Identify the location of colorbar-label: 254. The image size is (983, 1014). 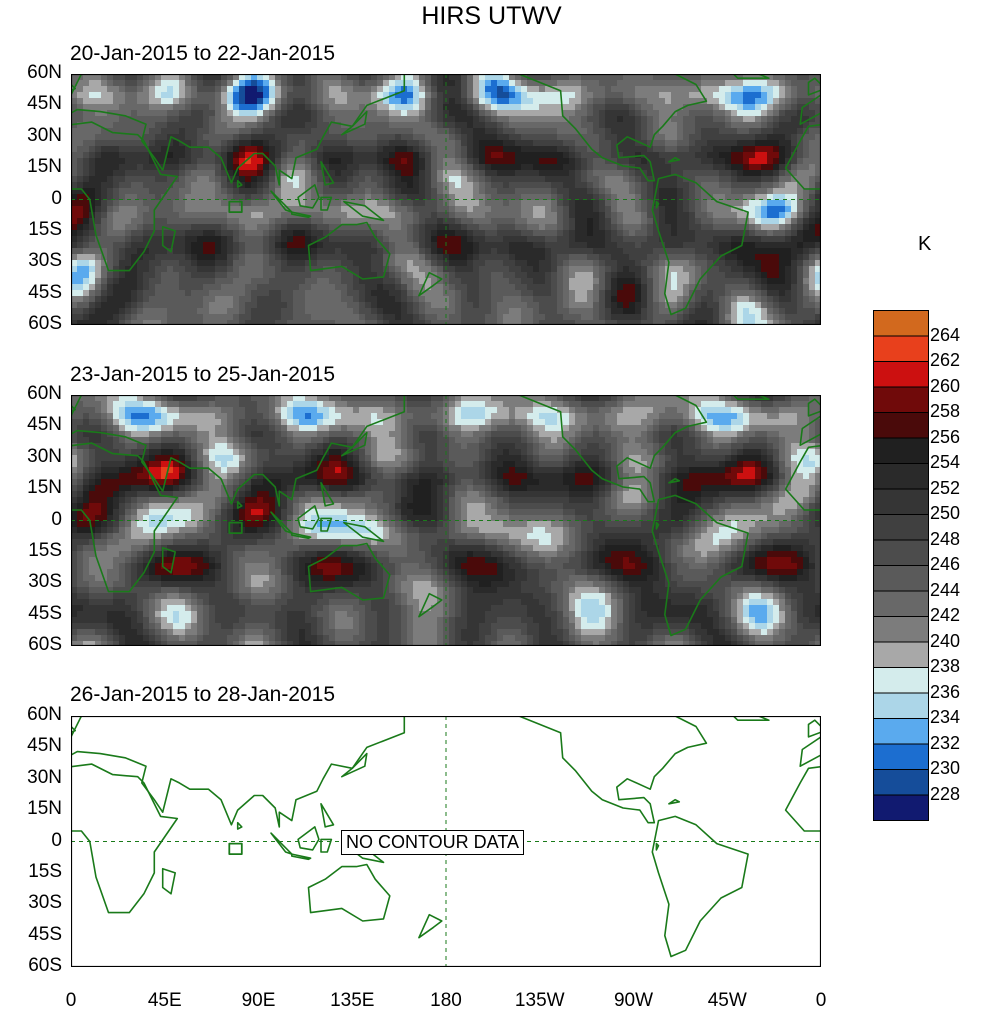
(945, 462).